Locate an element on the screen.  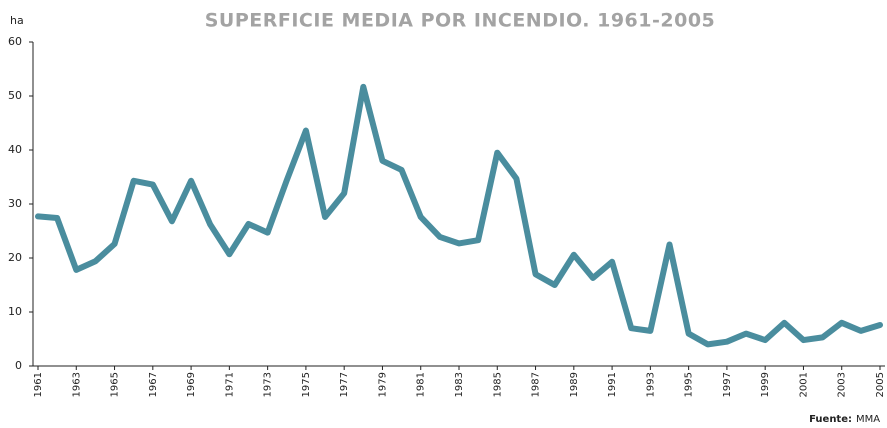
x-tick-label: 1971 is located at coordinates (229, 384).